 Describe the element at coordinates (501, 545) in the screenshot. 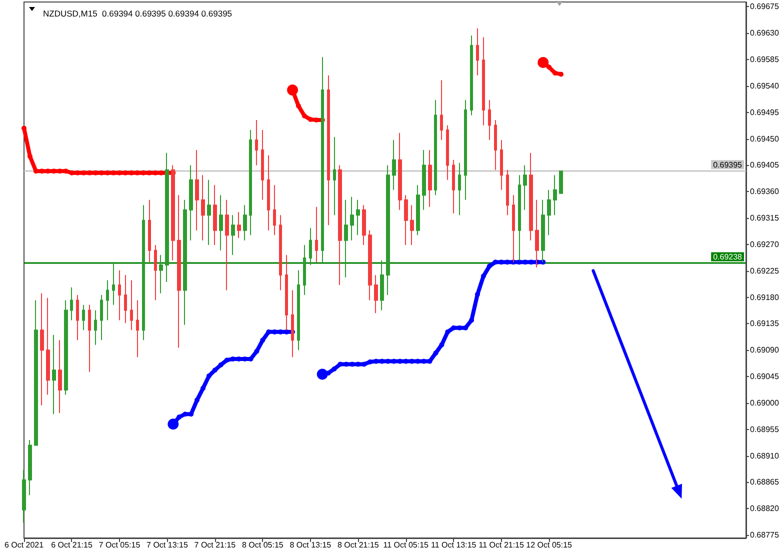

I see `x-tick-label: 11 Oct 21:15` at that location.